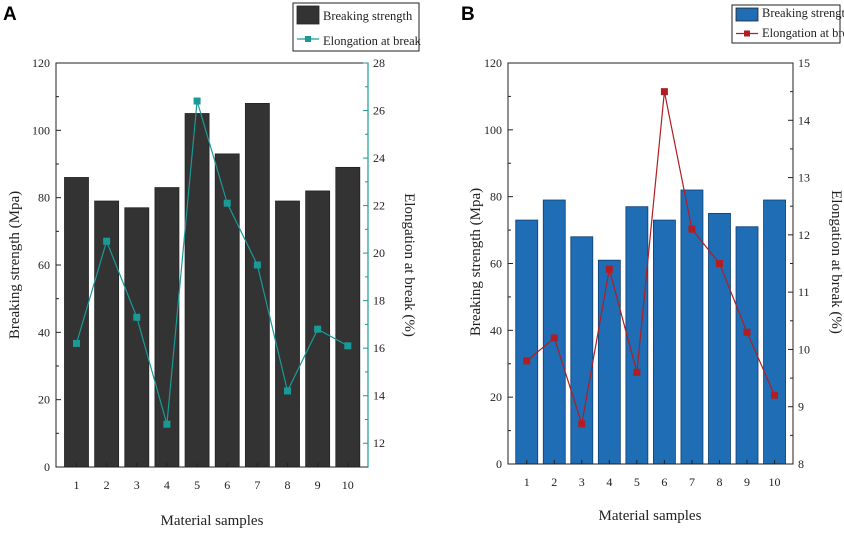 This screenshot has height=534, width=844. I want to click on y2-axis-title: Elongation at break (%), so click(409, 265).